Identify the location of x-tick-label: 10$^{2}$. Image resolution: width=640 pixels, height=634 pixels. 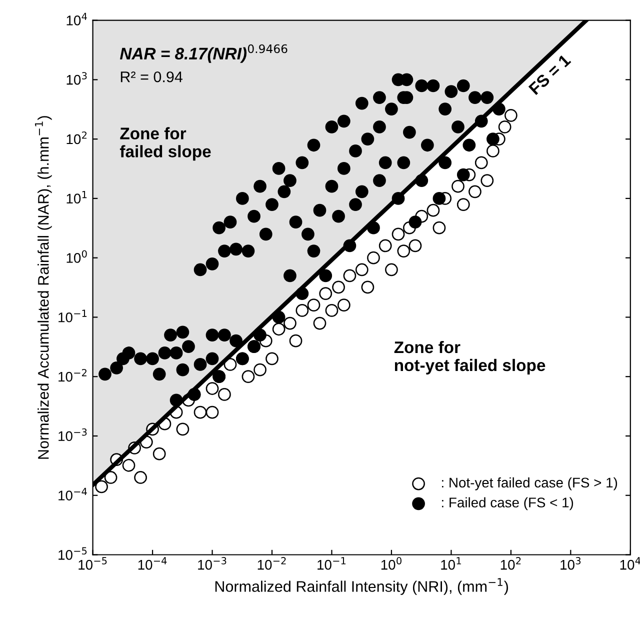
(510, 563).